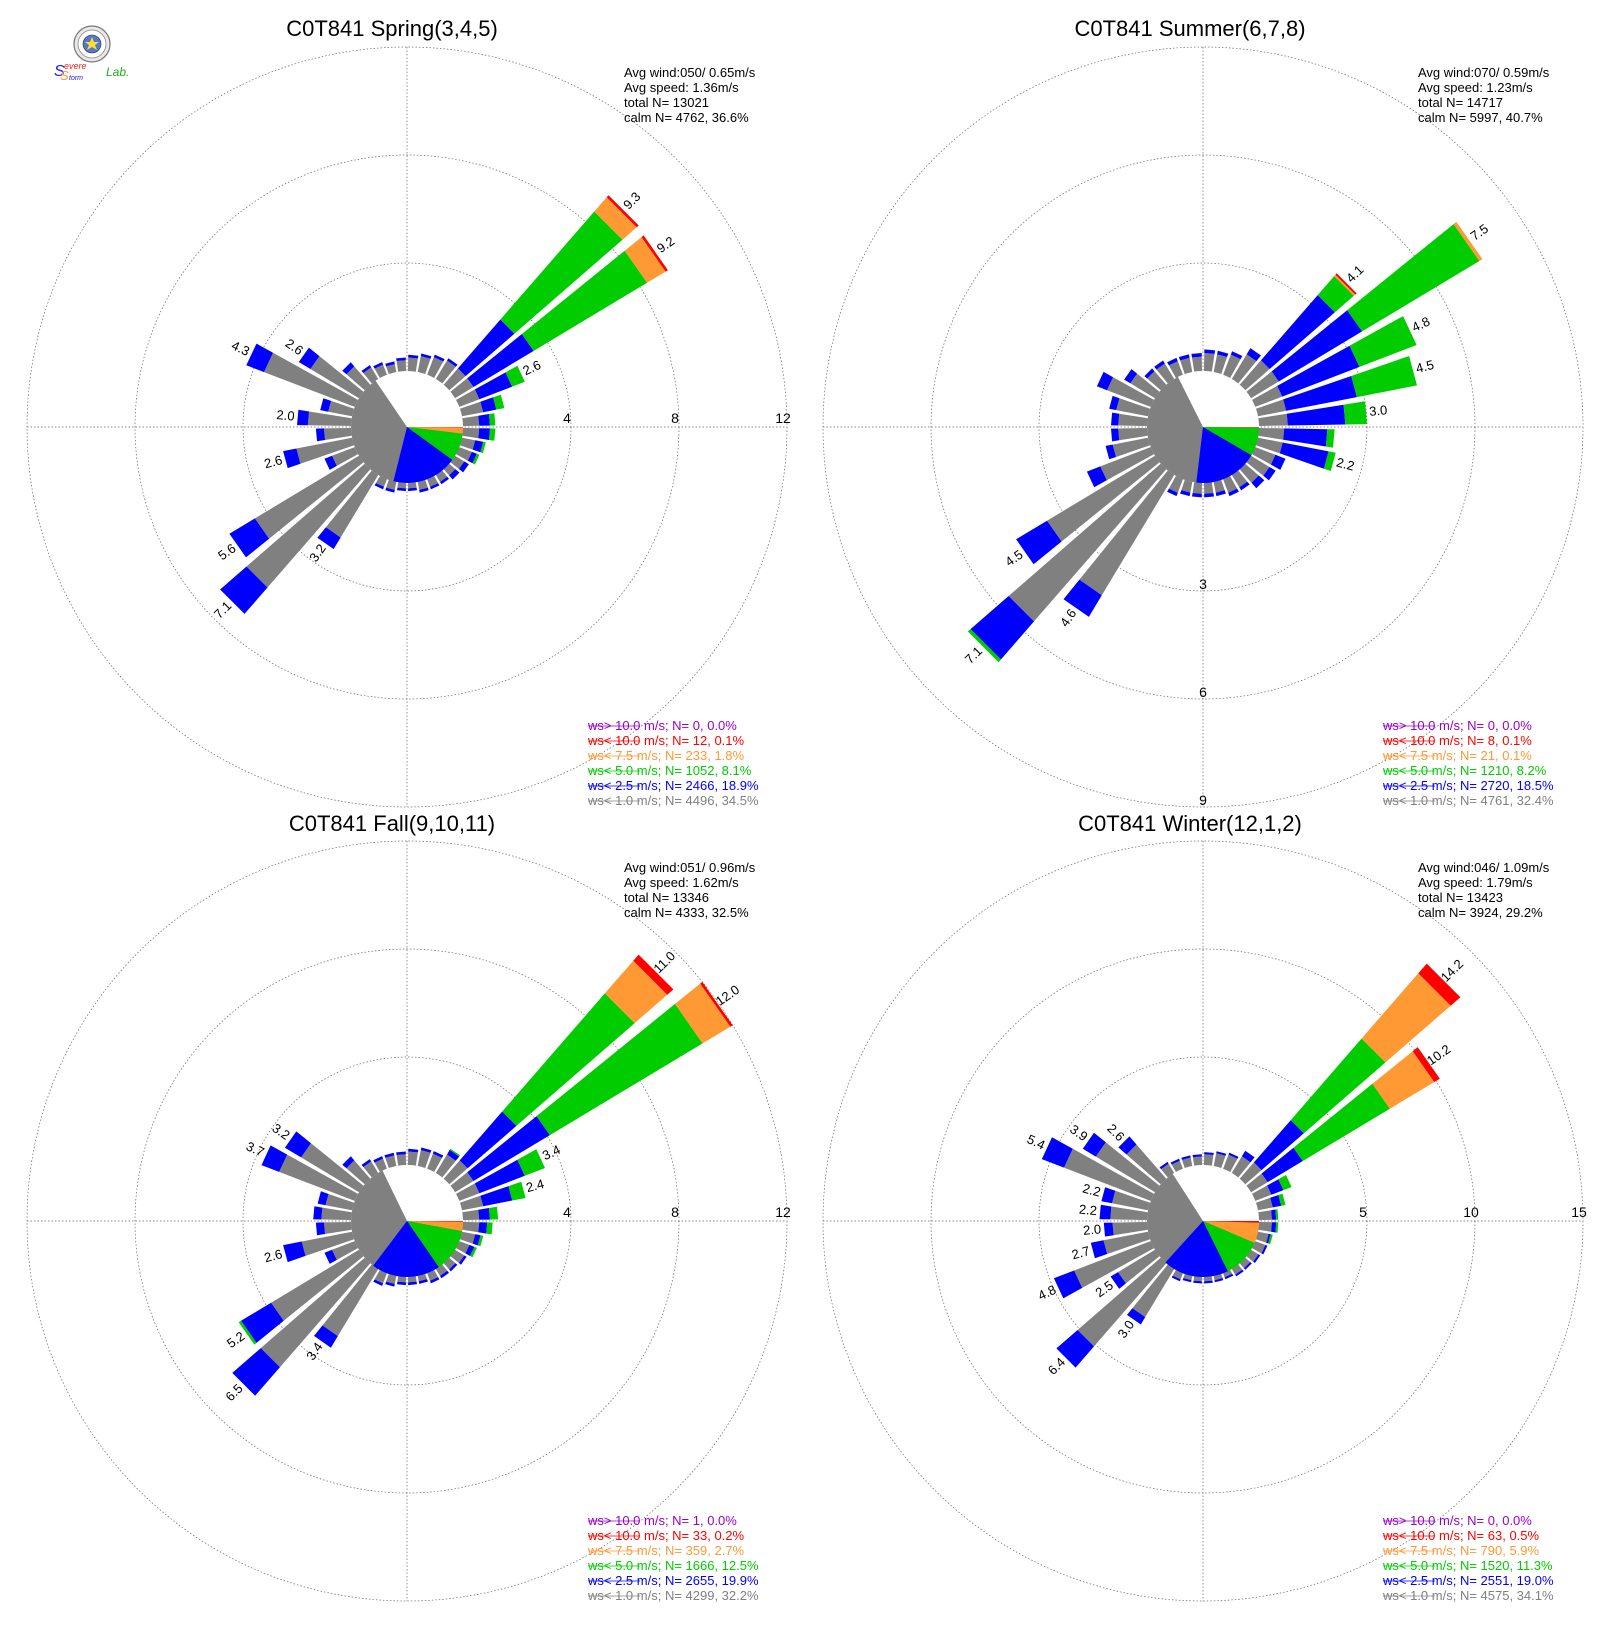  Describe the element at coordinates (1461, 1535) in the screenshot. I see `legend-entry: ws< 10.0 m/s; N= 63, 0.5%` at that location.